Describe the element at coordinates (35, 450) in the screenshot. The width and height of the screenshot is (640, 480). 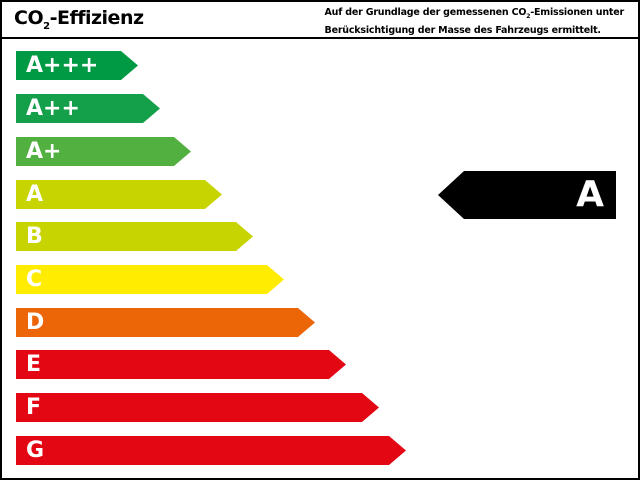
I see `bar-label: G` at that location.